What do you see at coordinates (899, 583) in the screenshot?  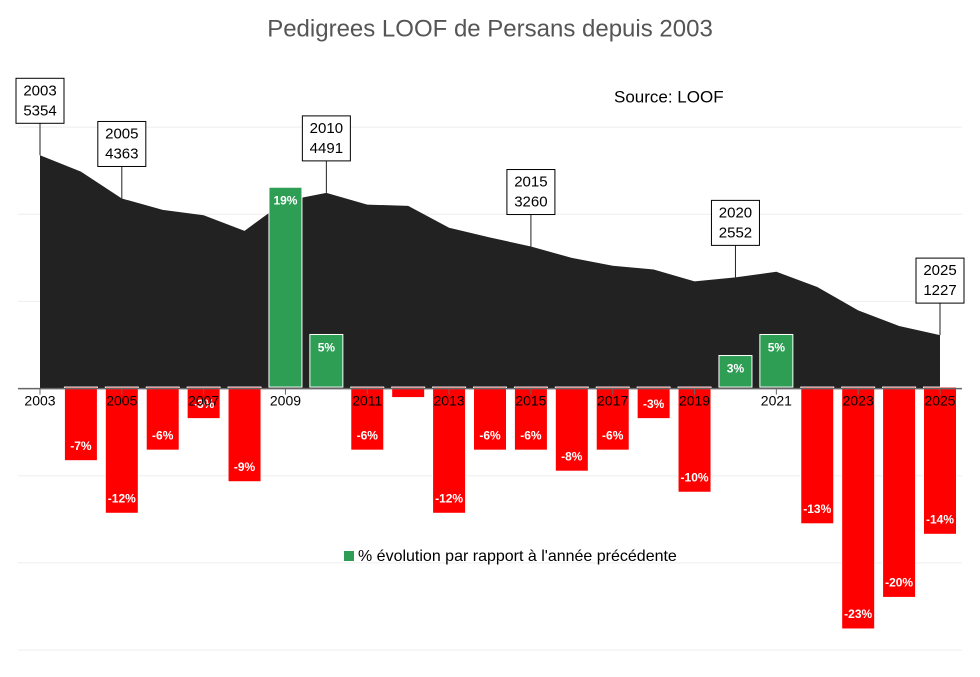 I see `bar-value-label: -20%` at bounding box center [899, 583].